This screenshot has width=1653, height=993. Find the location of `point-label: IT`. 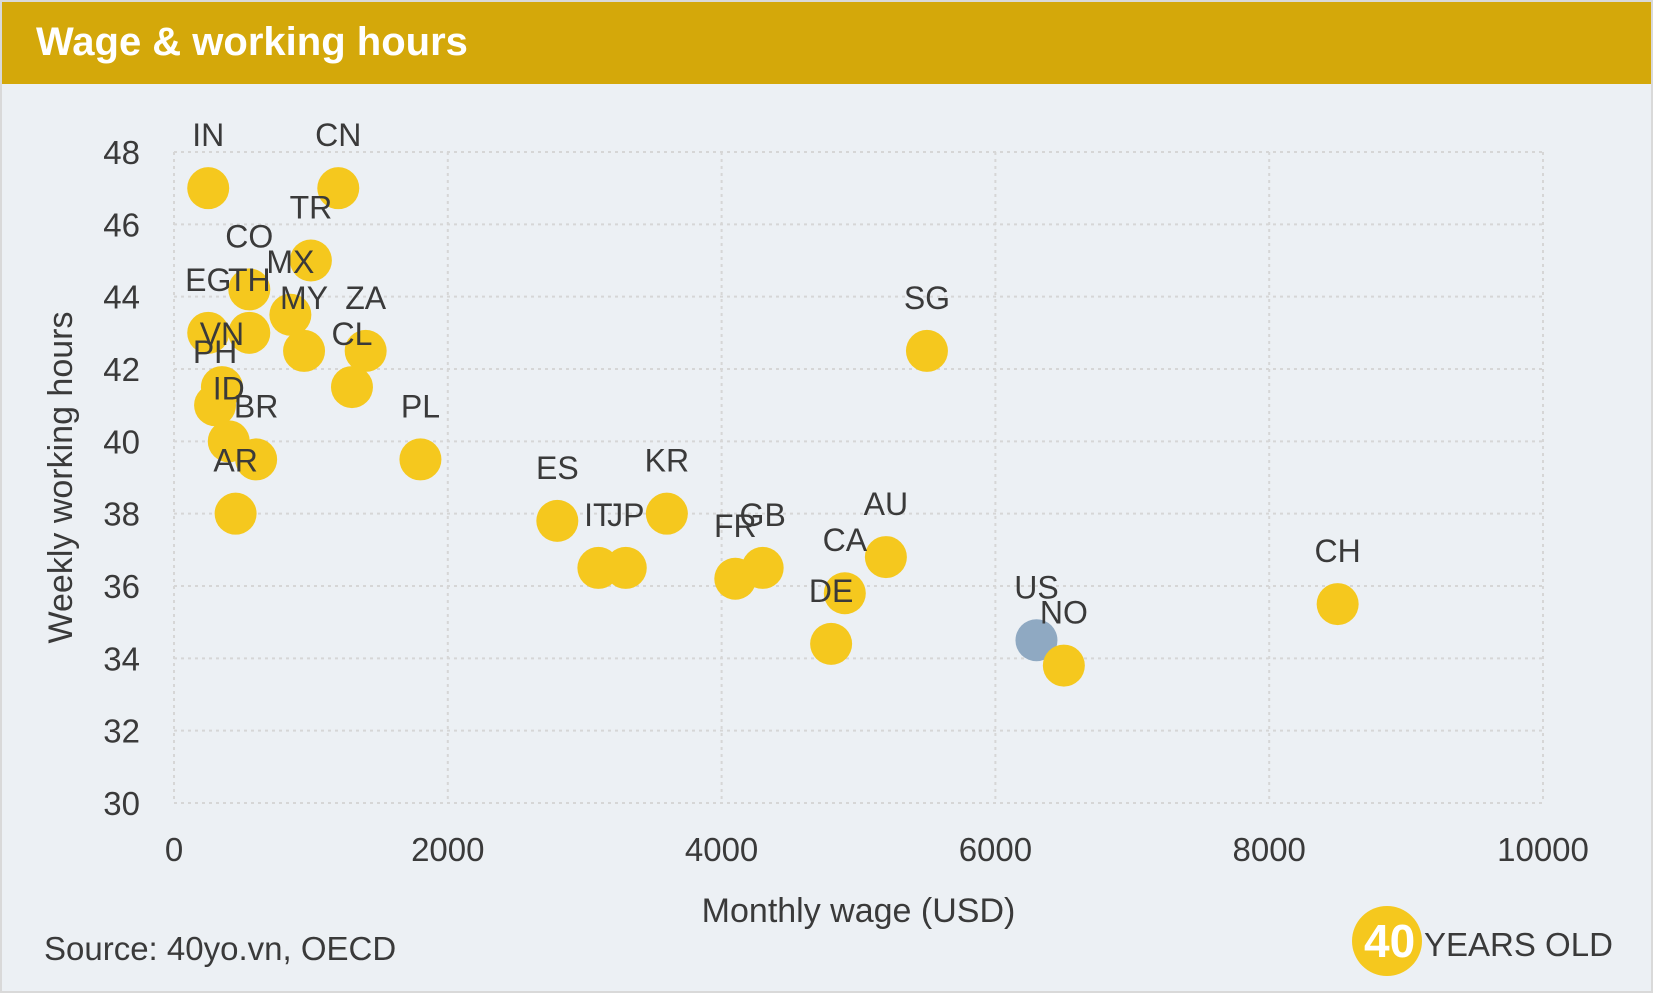

point-label: IT is located at coordinates (598, 515).